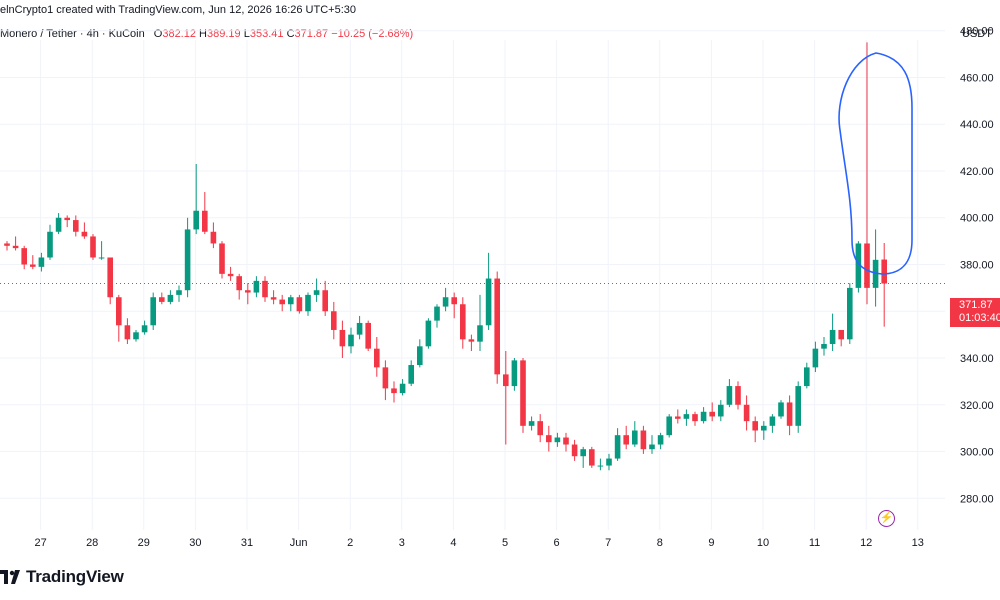 The height and width of the screenshot is (600, 1000). What do you see at coordinates (478, 543) in the screenshot?
I see `time-axis: 27 28 29 30 31 Jun 2 3 4 5 6 7 8 9 10 11 12 13` at bounding box center [478, 543].